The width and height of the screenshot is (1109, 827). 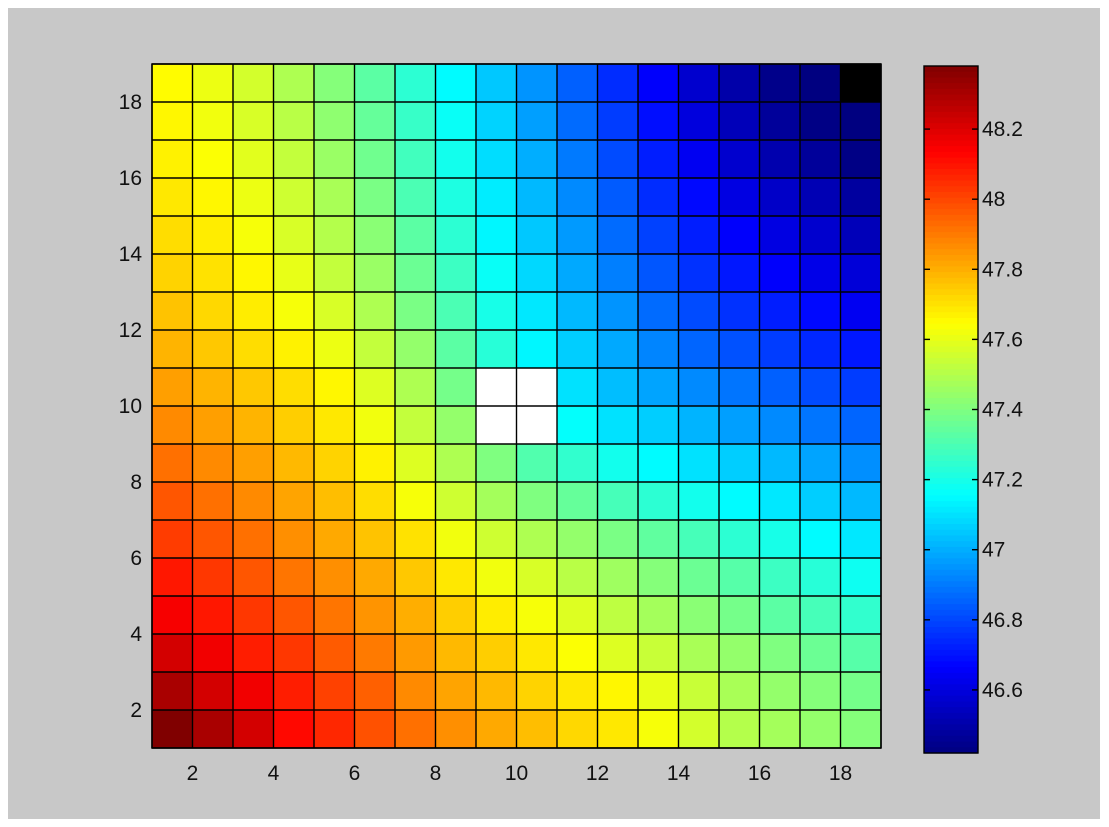 I want to click on x-tick-label: 16, so click(x=759, y=773).